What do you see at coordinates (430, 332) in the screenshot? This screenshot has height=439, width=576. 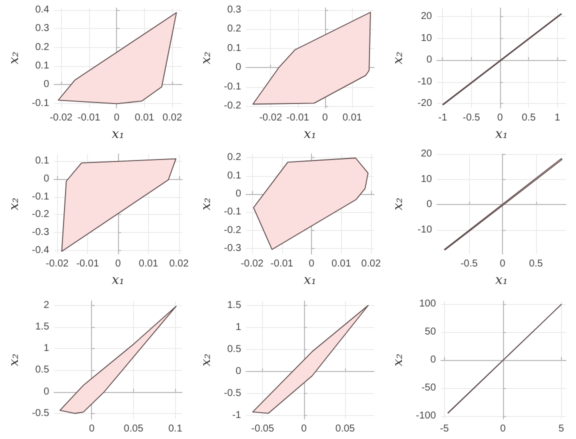 I see `y-tick-label: 50` at bounding box center [430, 332].